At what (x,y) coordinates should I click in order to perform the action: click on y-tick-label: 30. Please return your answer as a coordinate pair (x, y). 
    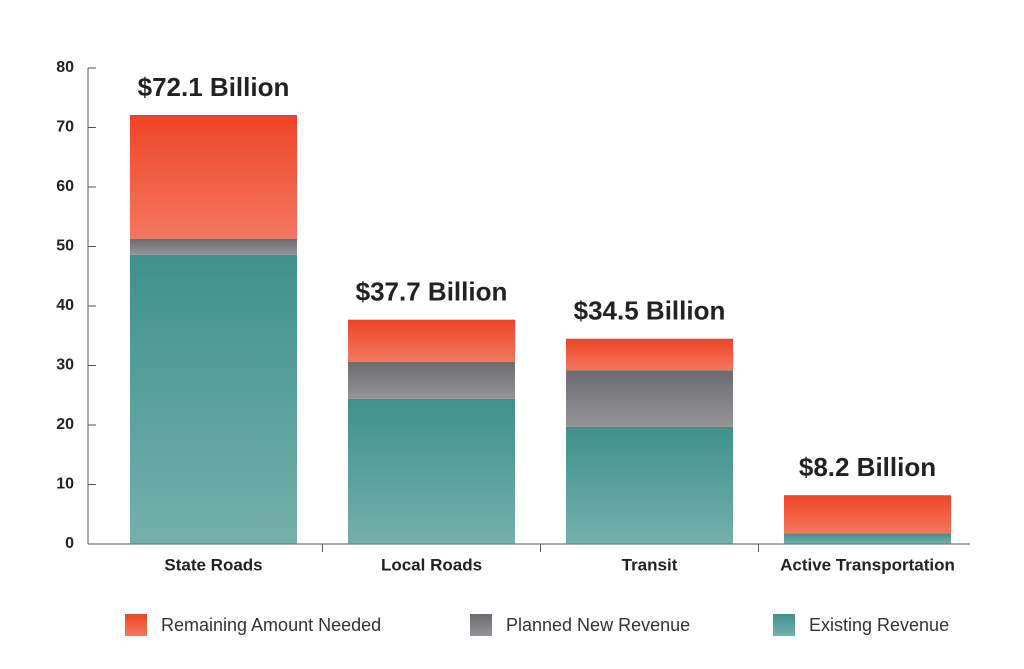
    Looking at the image, I should click on (65, 365).